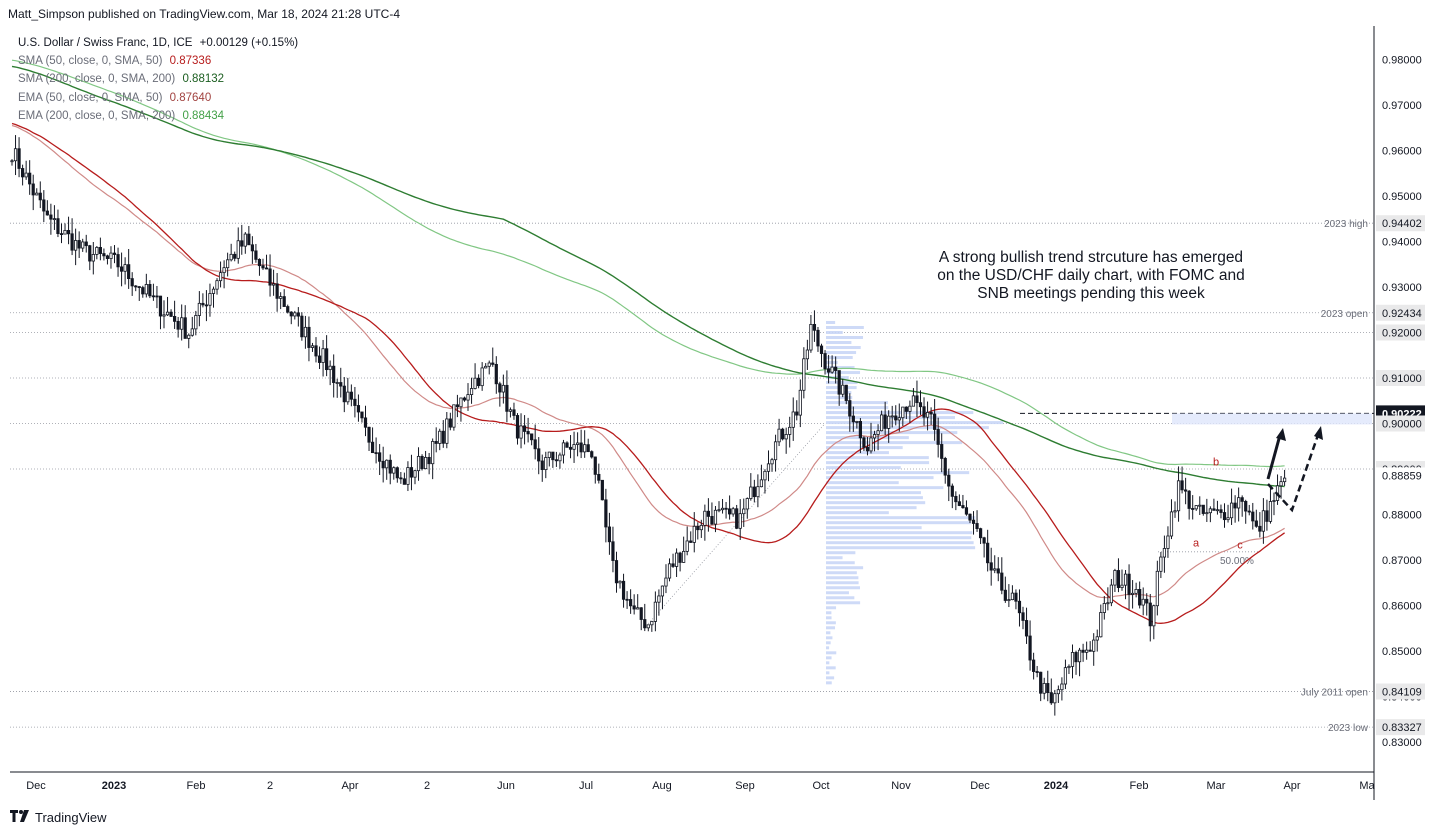 This screenshot has height=836, width=1440. Describe the element at coordinates (1402, 476) in the screenshot. I see `price-tag: 0.88859` at that location.